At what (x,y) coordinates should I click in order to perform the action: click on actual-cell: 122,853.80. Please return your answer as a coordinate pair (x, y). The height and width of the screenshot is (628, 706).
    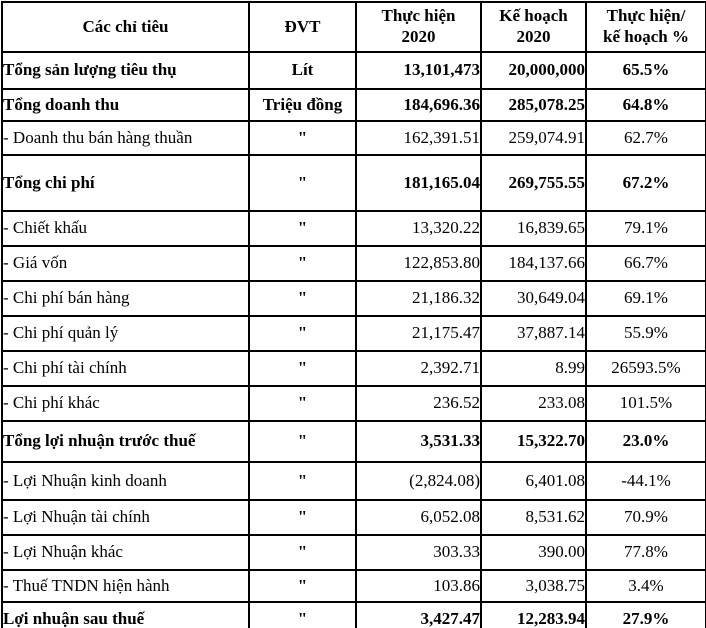
    Looking at the image, I should click on (418, 263).